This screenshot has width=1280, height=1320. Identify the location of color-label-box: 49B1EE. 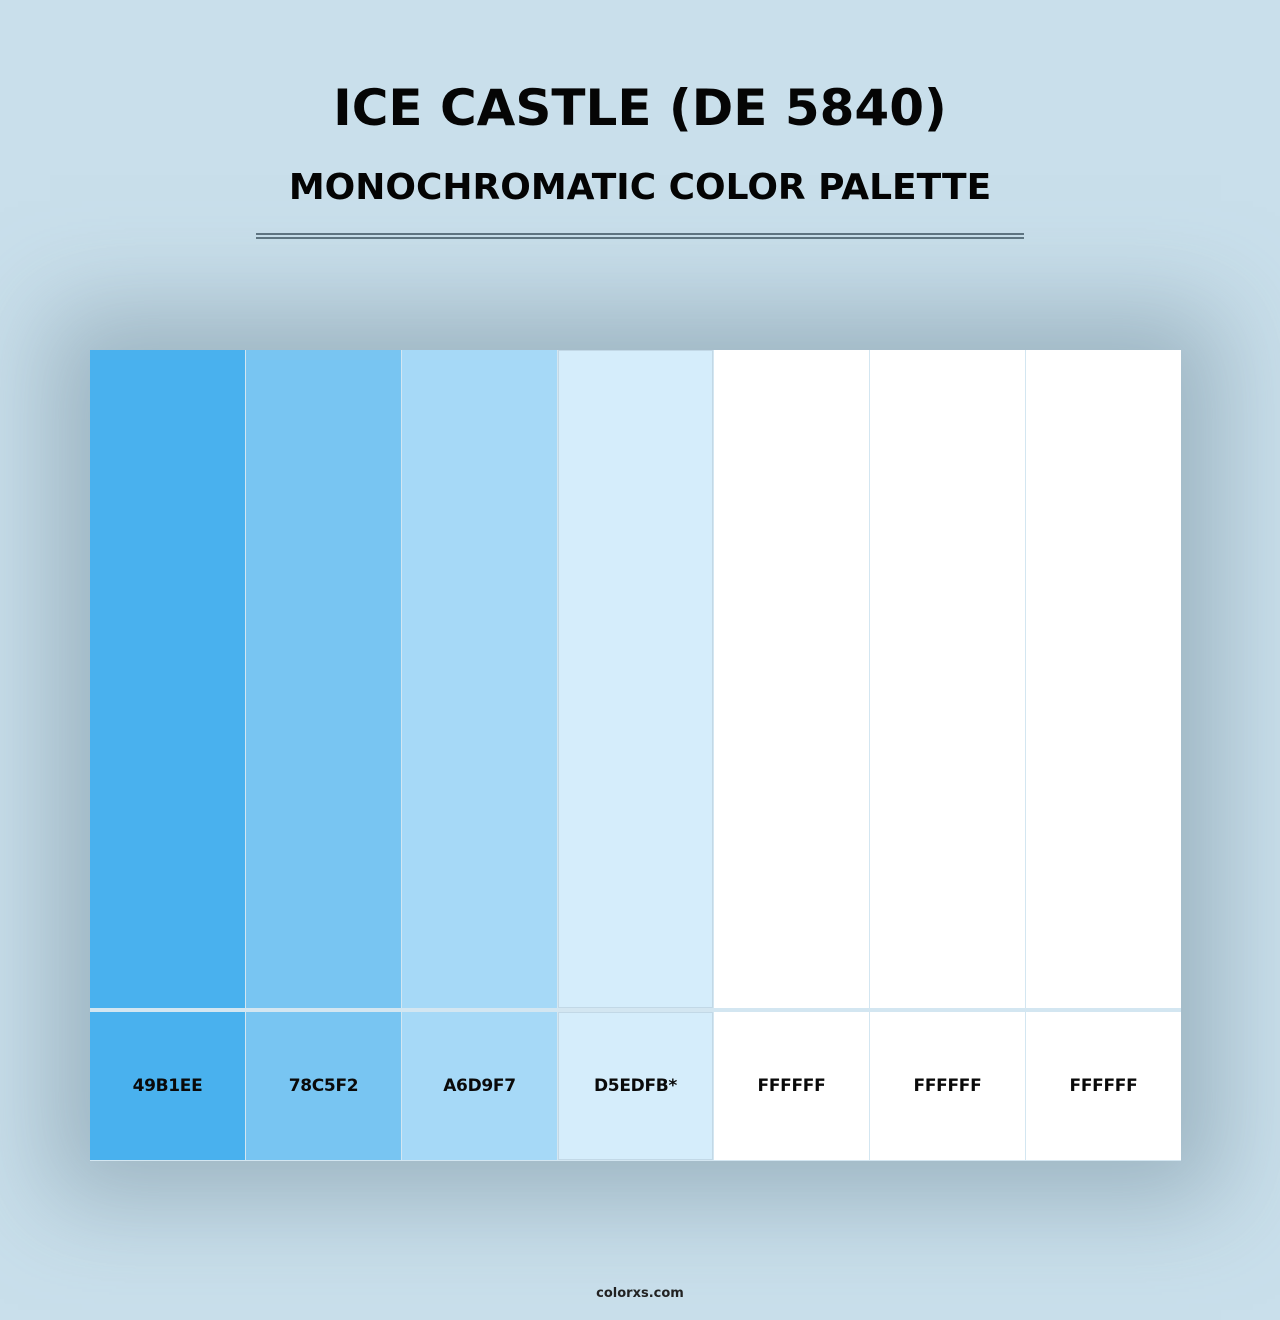
(167, 1086).